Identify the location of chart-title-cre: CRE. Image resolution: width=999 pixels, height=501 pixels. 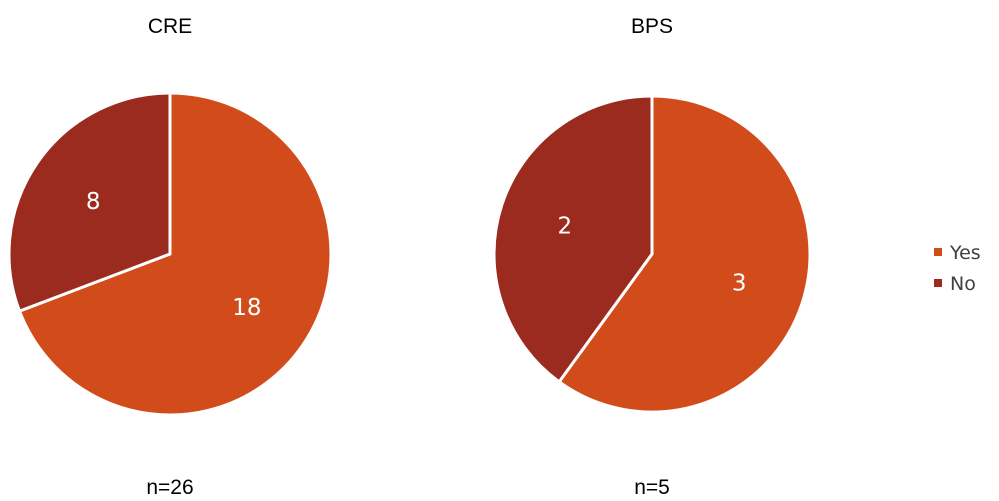
(170, 26).